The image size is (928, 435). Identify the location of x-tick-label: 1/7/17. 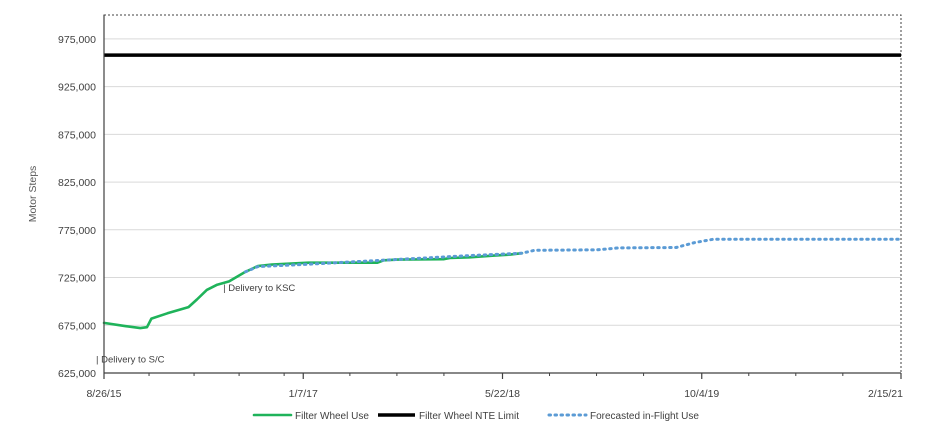
(303, 394).